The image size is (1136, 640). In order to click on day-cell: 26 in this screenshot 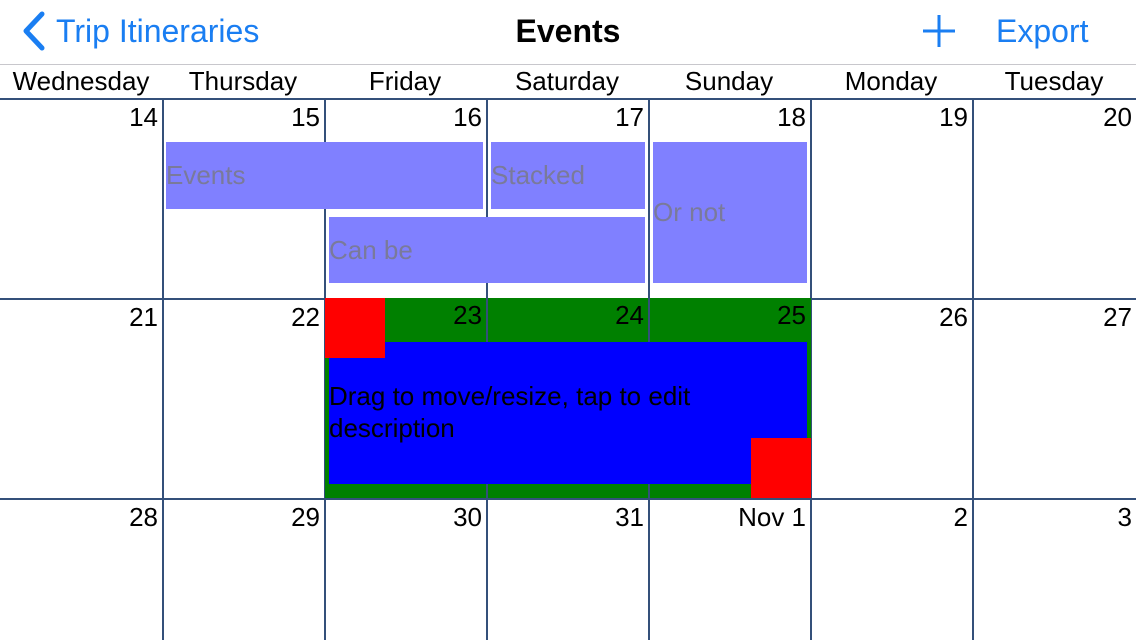, I will do `click(891, 398)`.